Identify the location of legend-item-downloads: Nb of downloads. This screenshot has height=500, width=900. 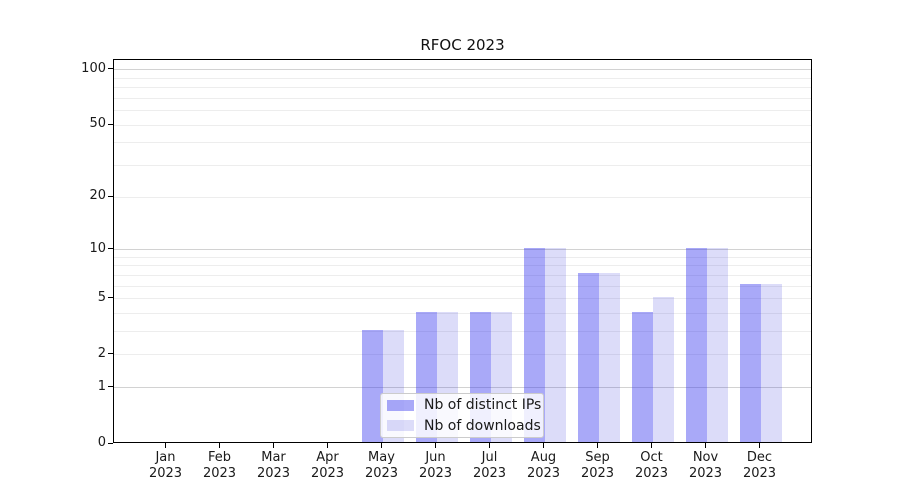
(464, 426).